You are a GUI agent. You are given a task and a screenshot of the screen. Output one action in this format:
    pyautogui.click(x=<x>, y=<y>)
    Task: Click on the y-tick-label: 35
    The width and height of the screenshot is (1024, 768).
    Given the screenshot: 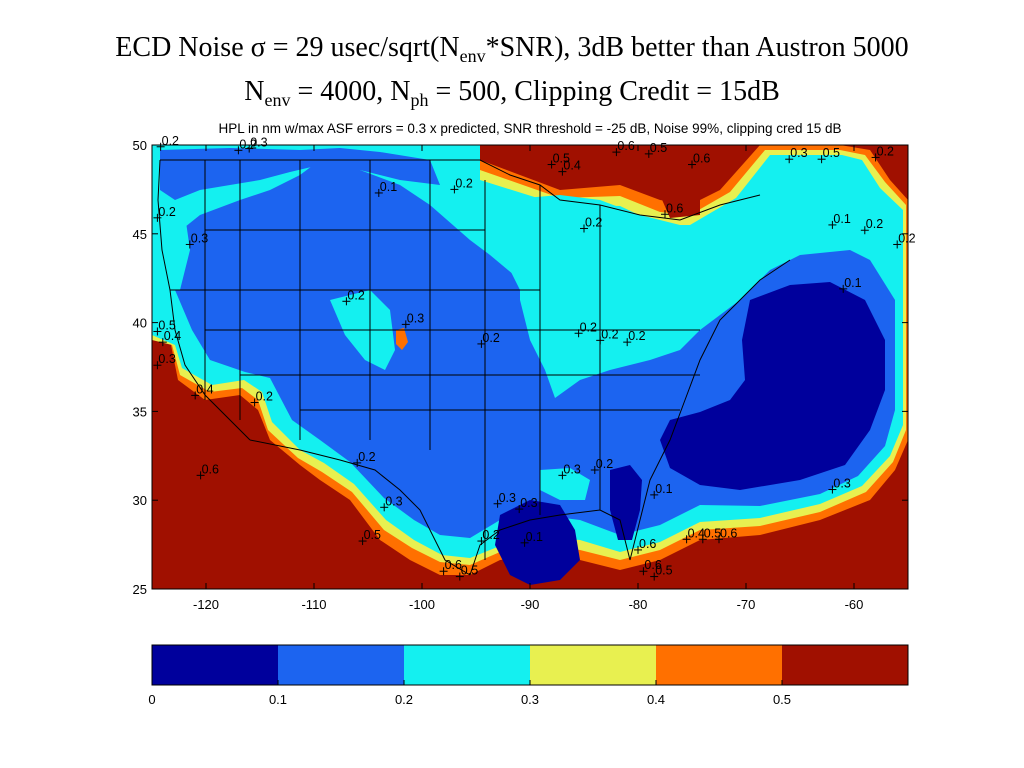 What is the action you would take?
    pyautogui.click(x=140, y=411)
    